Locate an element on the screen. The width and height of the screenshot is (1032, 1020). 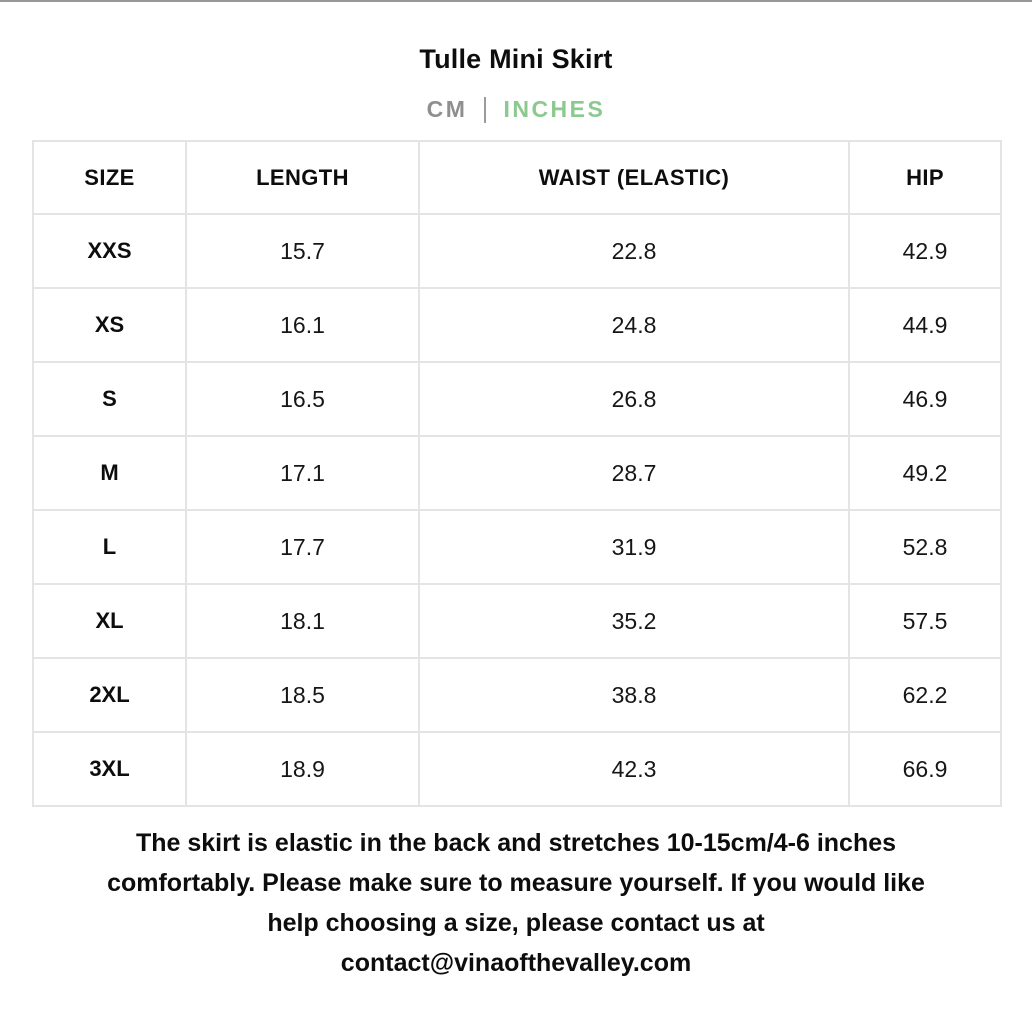
table-row: 2XL 18.5 38.8 62.2 is located at coordinates (517, 695).